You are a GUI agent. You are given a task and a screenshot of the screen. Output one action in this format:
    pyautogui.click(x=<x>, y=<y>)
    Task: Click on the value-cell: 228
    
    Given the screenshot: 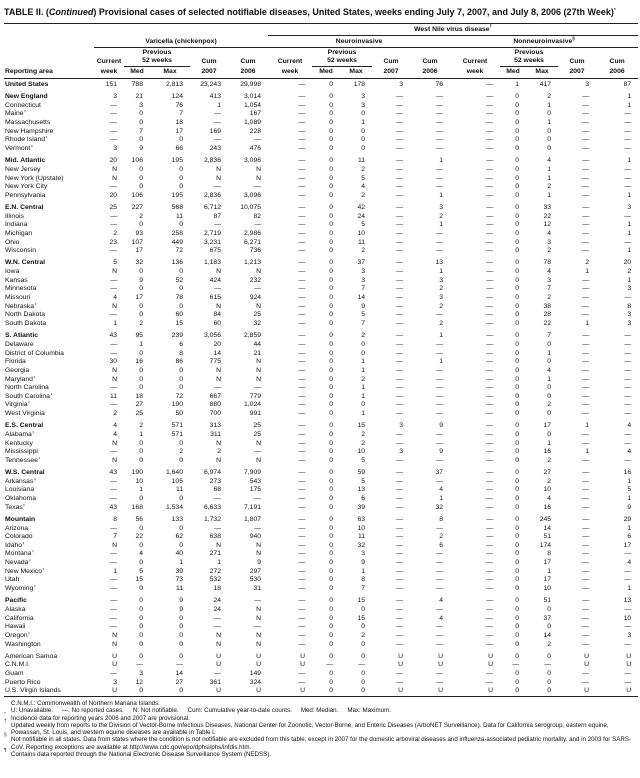 What is the action you would take?
    pyautogui.click(x=255, y=131)
    